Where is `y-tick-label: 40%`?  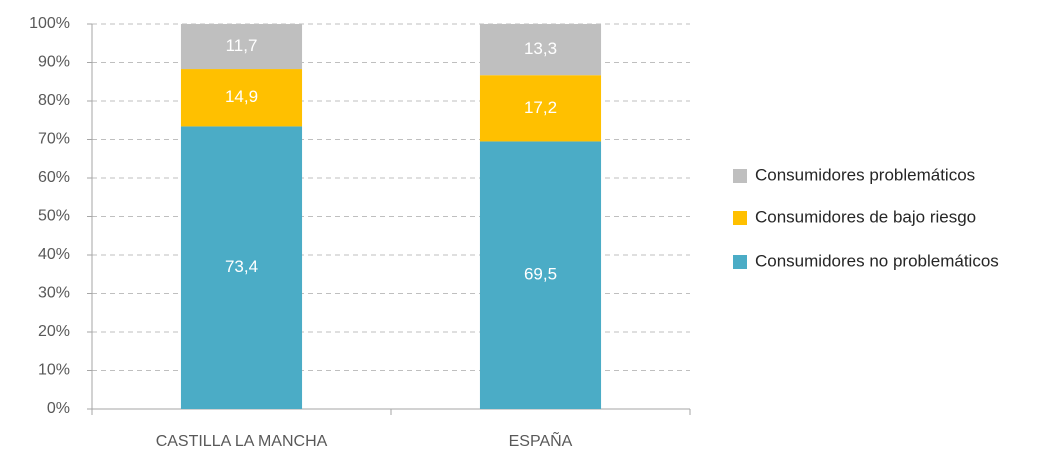 y-tick-label: 40% is located at coordinates (54, 254).